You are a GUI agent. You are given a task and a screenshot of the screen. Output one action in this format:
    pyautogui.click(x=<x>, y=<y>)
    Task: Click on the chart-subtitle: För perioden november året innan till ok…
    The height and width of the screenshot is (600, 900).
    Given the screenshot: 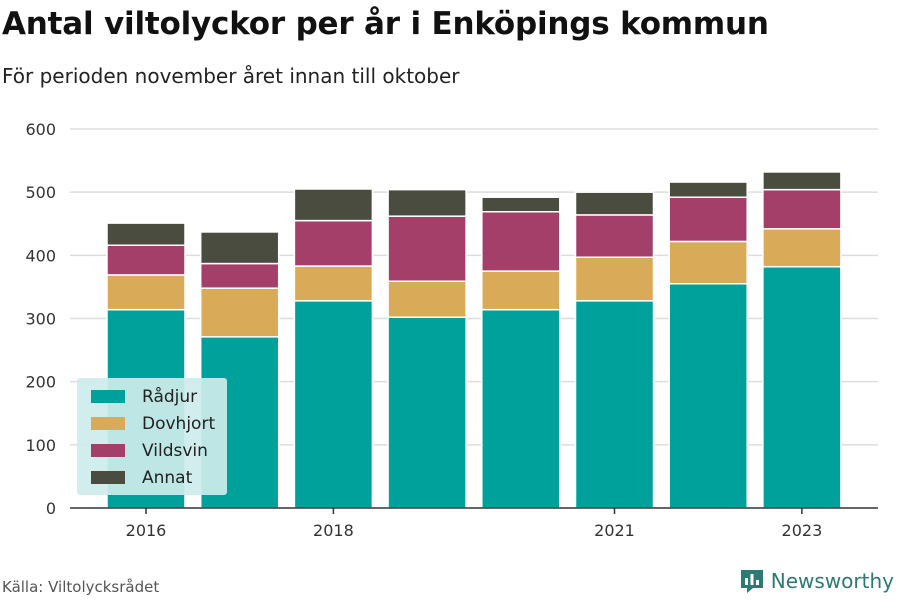 What is the action you would take?
    pyautogui.click(x=231, y=76)
    